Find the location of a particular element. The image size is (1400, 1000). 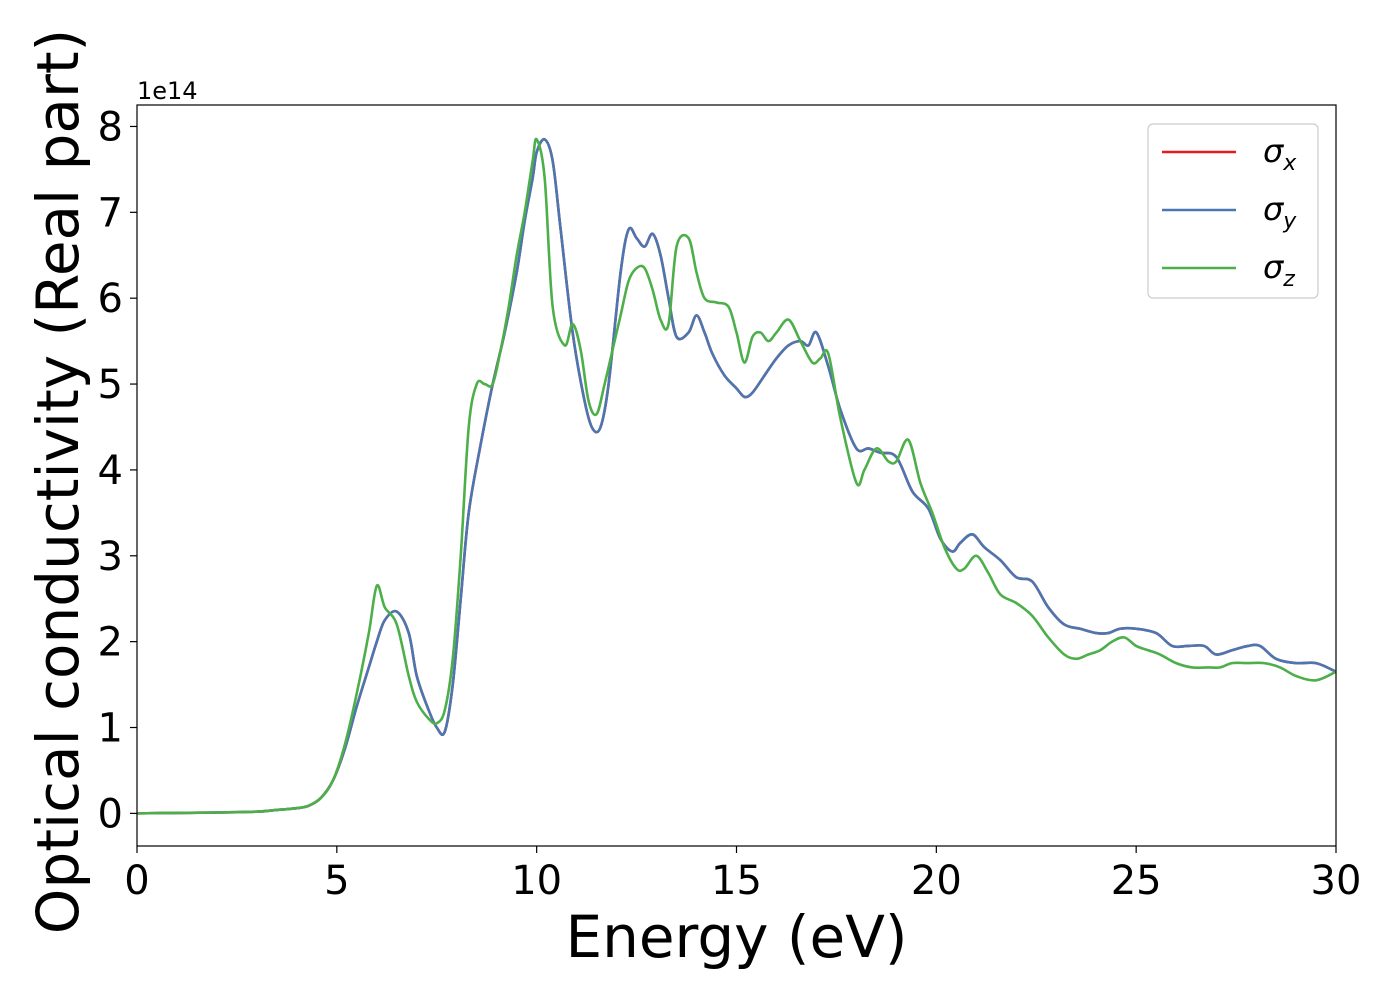

y-tick-label: 6 is located at coordinates (110, 299).